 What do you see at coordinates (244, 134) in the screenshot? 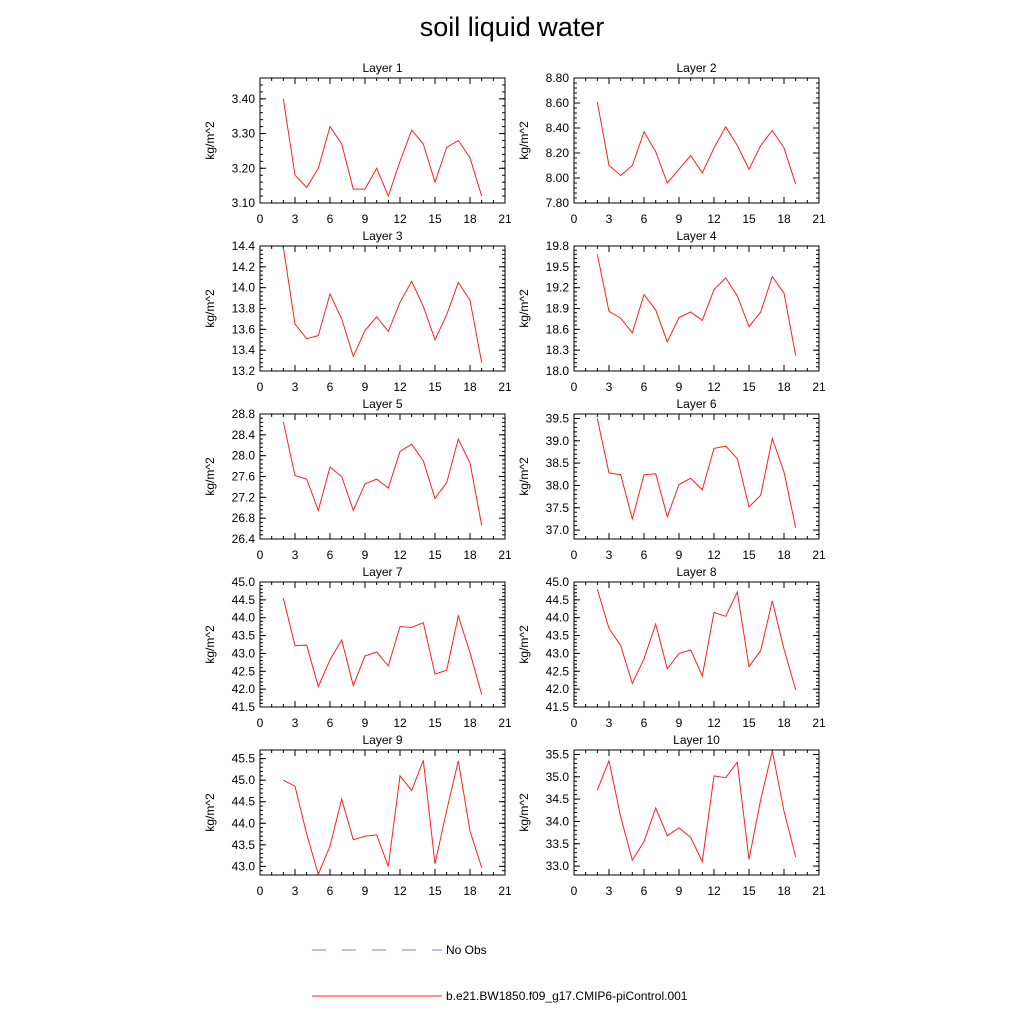
I see `y-tick-label: 3.30` at bounding box center [244, 134].